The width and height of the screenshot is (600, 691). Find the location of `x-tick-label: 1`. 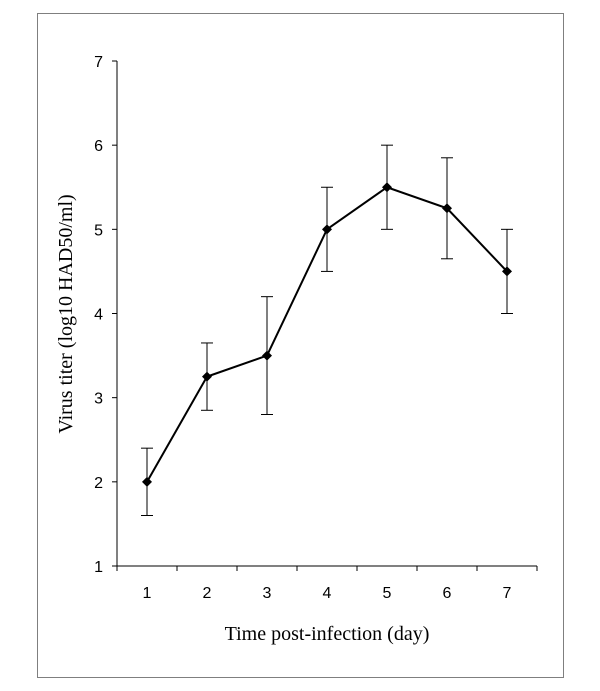

x-tick-label: 1 is located at coordinates (147, 593).